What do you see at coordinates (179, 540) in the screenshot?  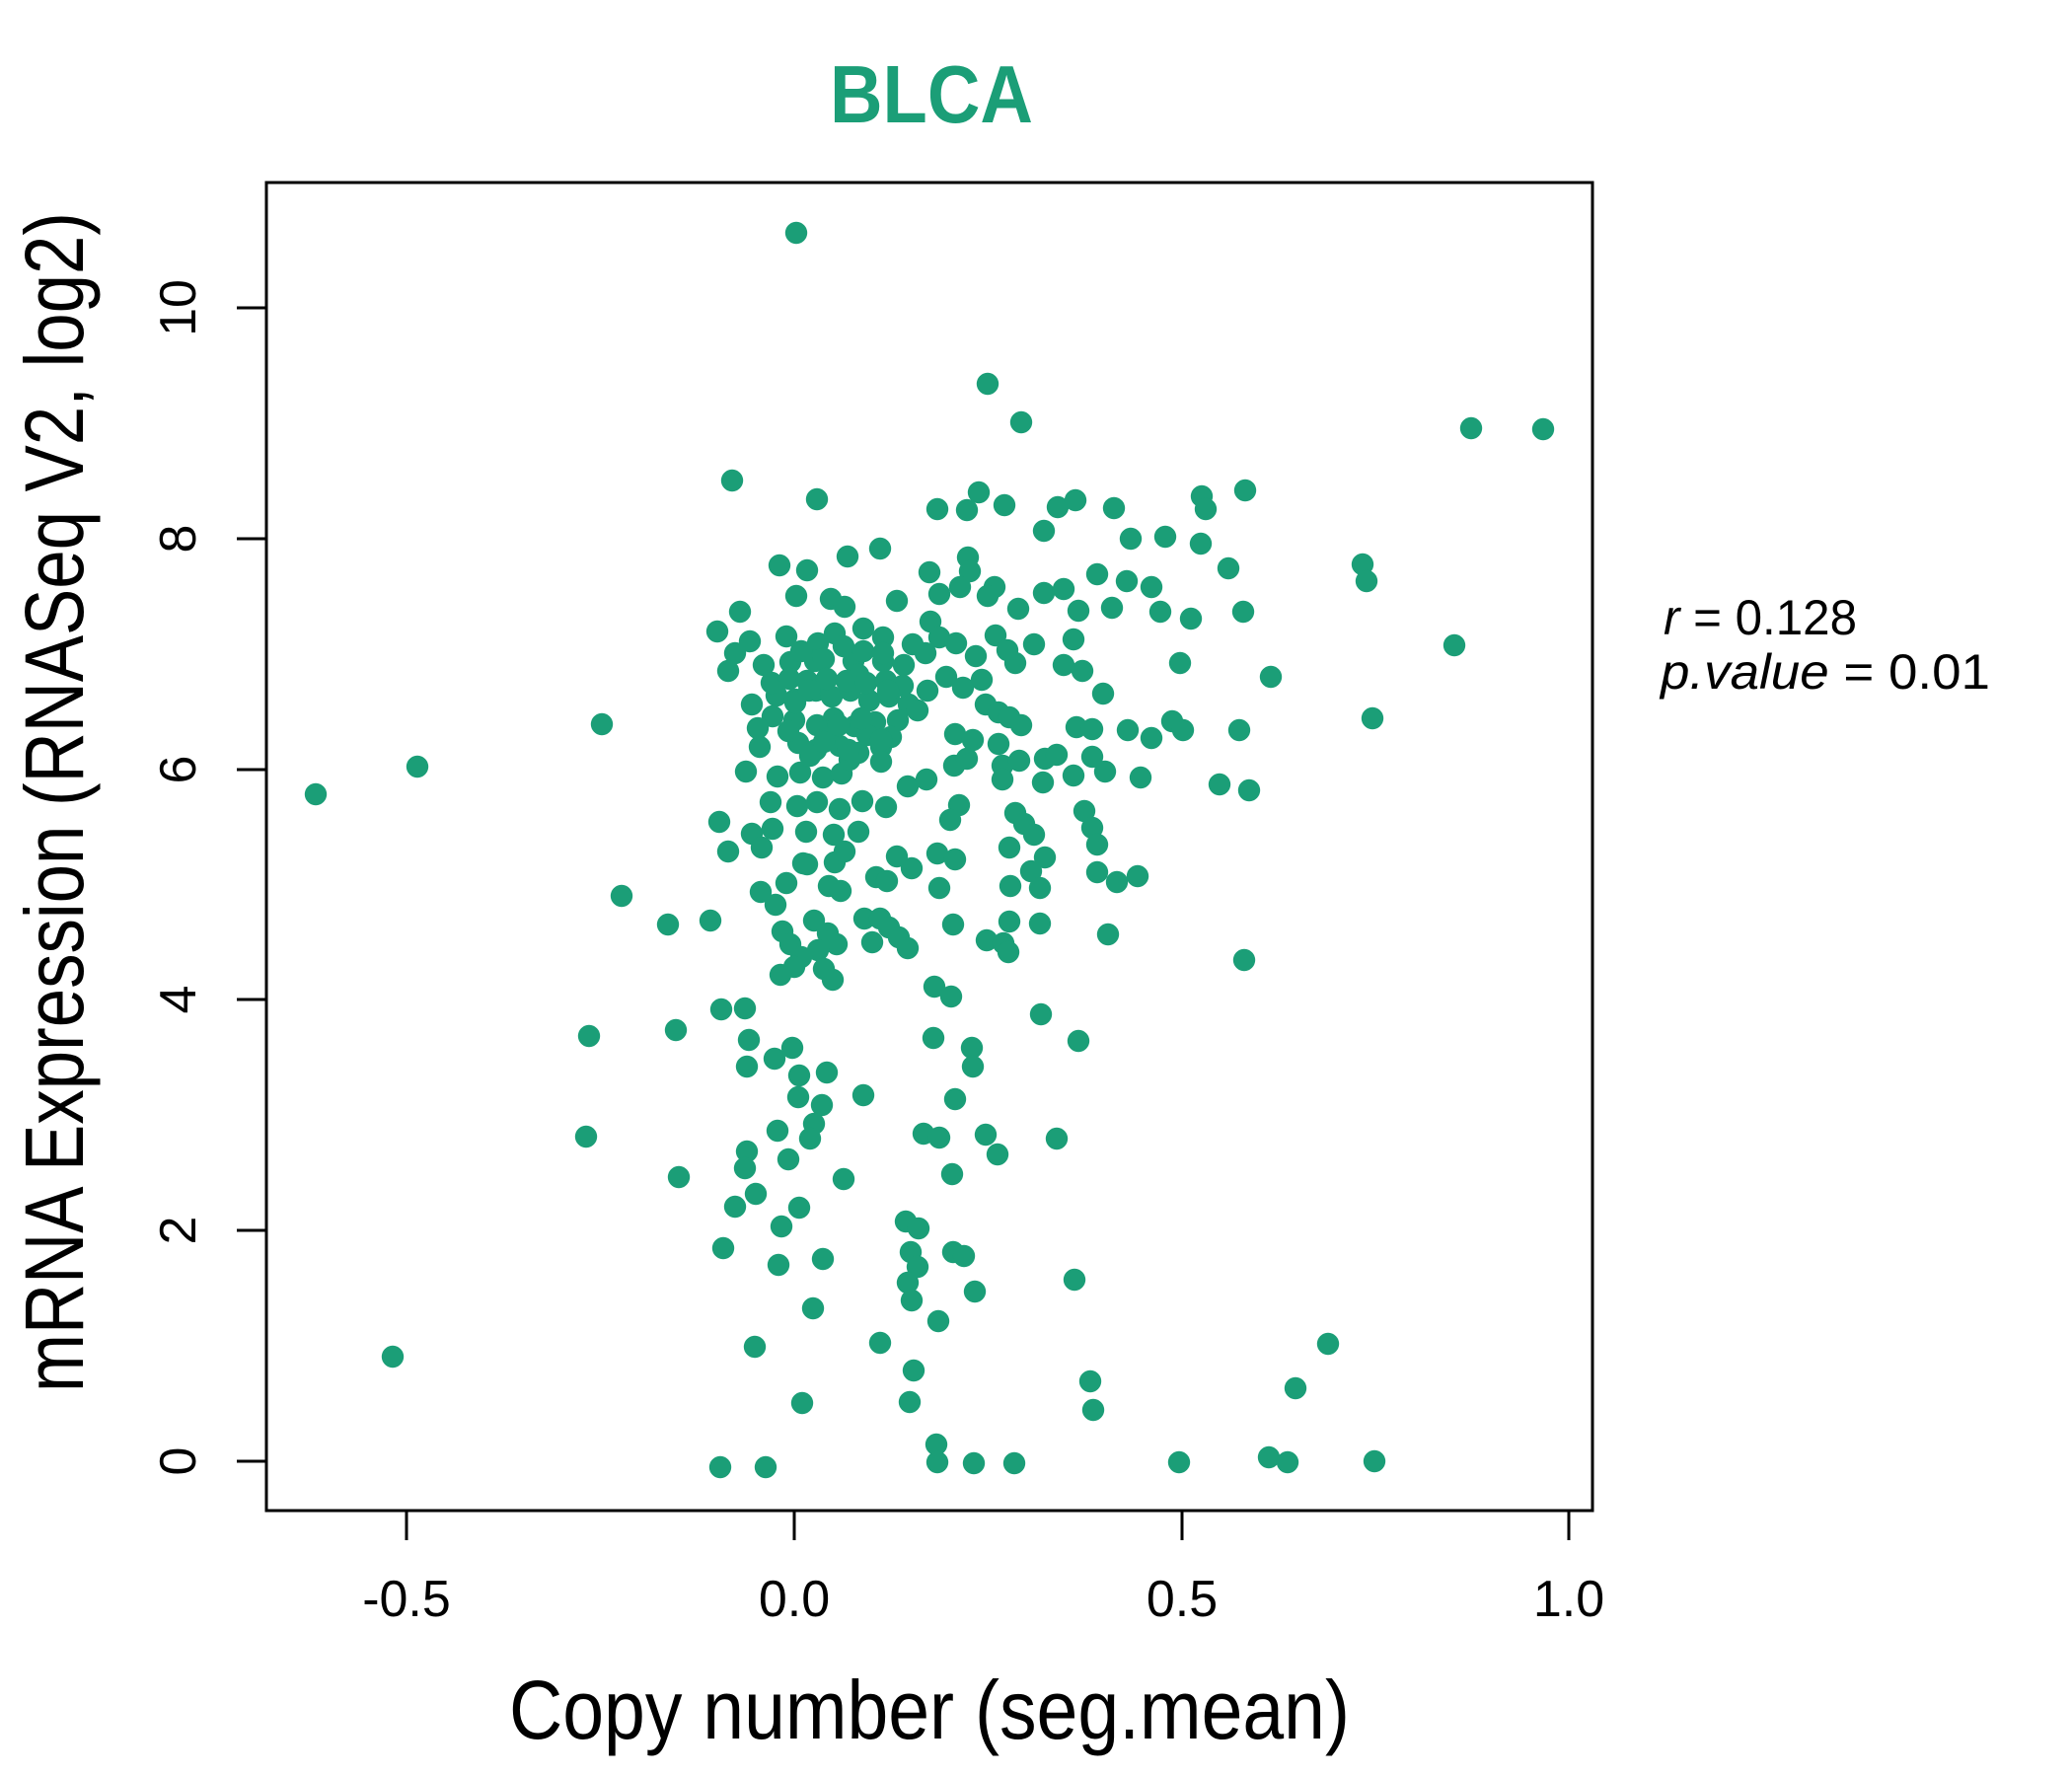 I see `svg-text: 8` at bounding box center [179, 540].